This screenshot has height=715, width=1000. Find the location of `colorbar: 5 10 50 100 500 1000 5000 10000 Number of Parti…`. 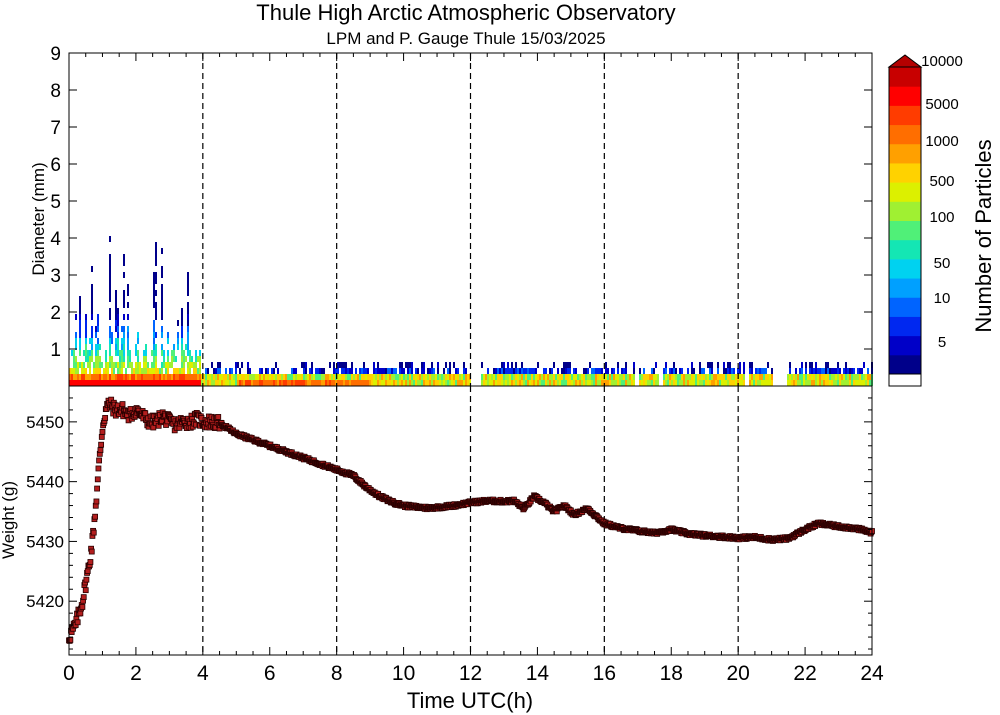

colorbar: 5 10 50 100 500 1000 5000 10000 Number of Parti… is located at coordinates (941, 220).